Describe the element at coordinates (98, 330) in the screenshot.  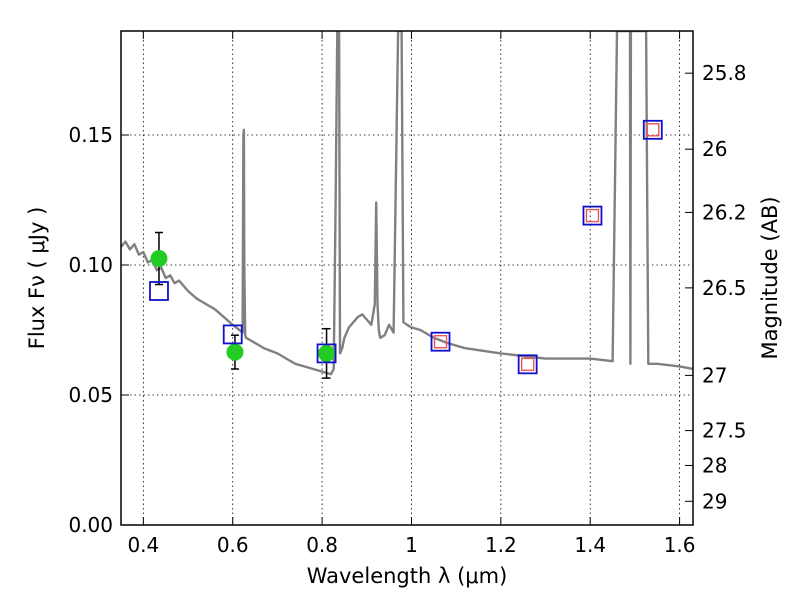
I see `y-axis-ticks: 0.00 0.05 0.10 0.15` at that location.